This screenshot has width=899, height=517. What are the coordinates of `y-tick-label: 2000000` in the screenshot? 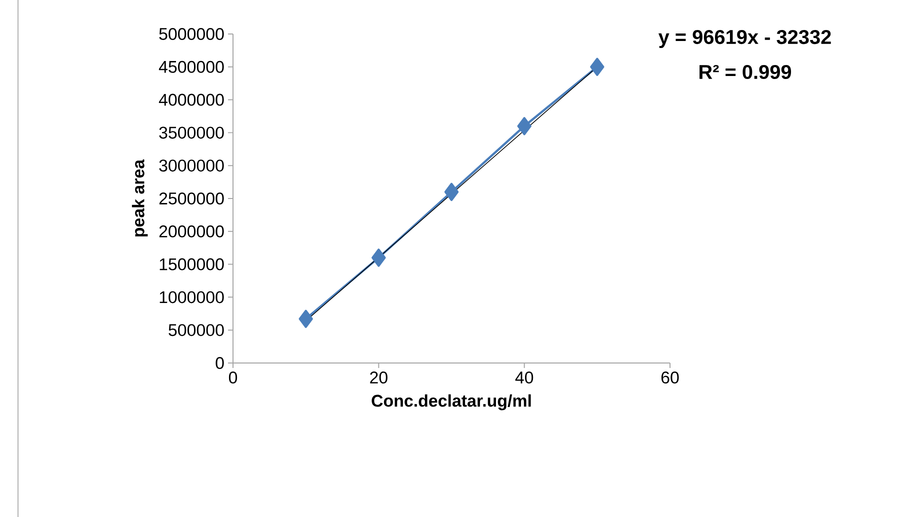 It's located at (191, 231).